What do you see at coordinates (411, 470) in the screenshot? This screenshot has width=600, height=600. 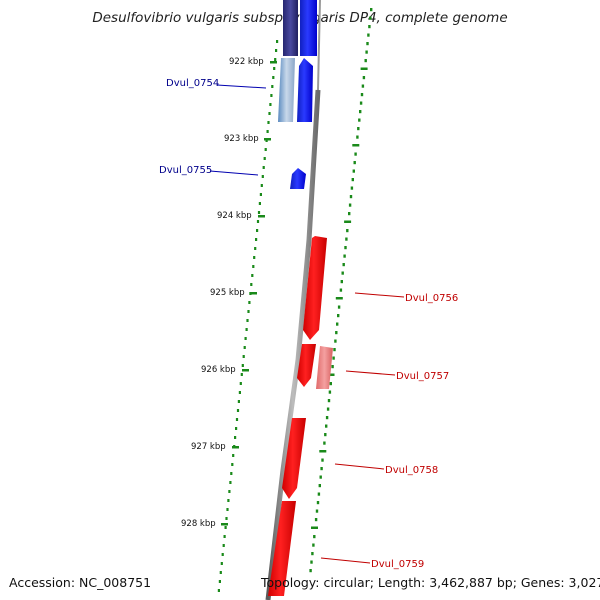 I see `gene-label-dvul-0758: Dvul_0758` at bounding box center [411, 470].